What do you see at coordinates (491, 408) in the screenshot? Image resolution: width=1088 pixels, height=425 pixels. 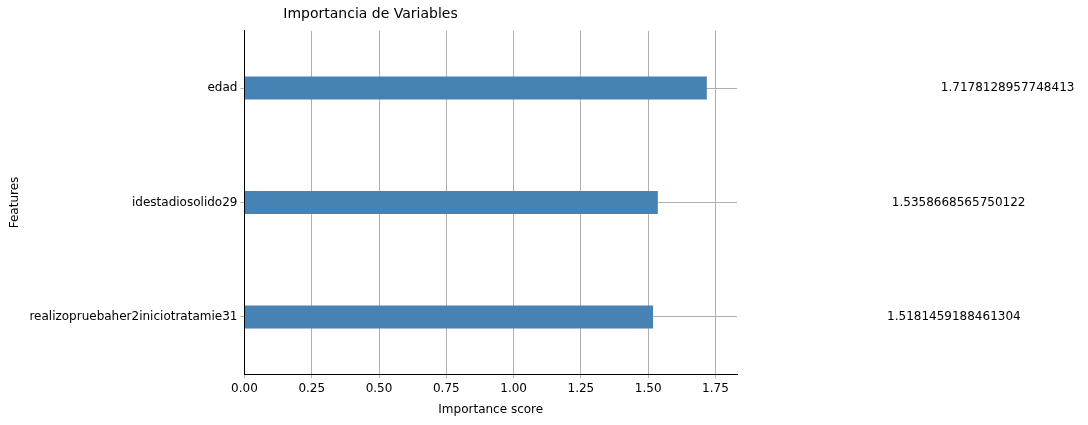 I see `x-axis-title: Importance score` at bounding box center [491, 408].